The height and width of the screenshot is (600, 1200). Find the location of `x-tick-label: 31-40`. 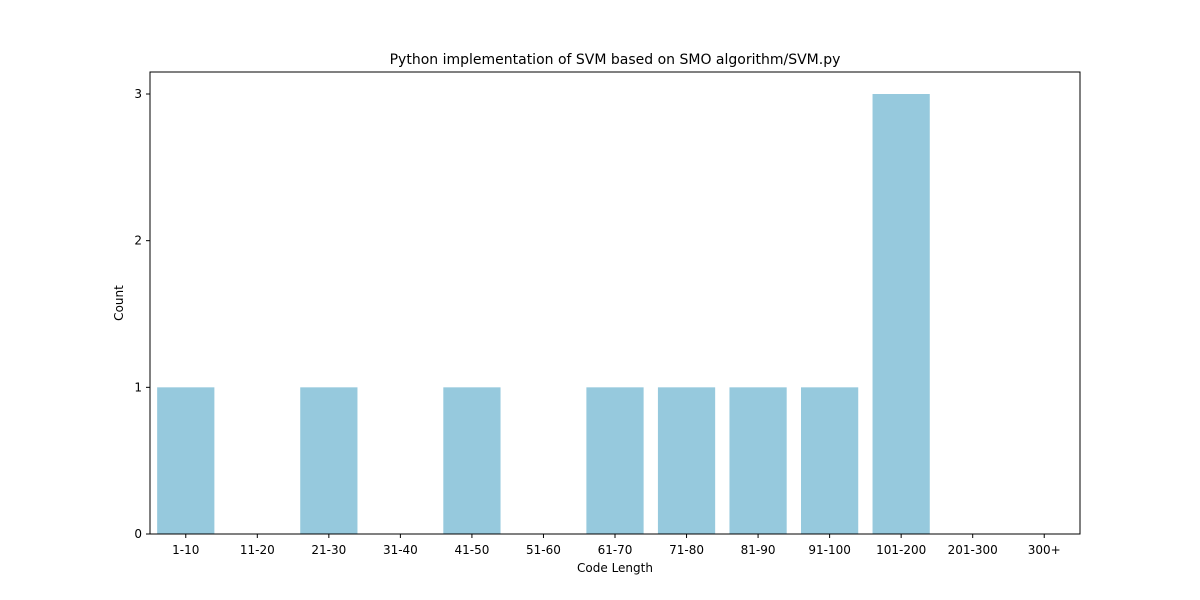

x-tick-label: 31-40 is located at coordinates (400, 550).